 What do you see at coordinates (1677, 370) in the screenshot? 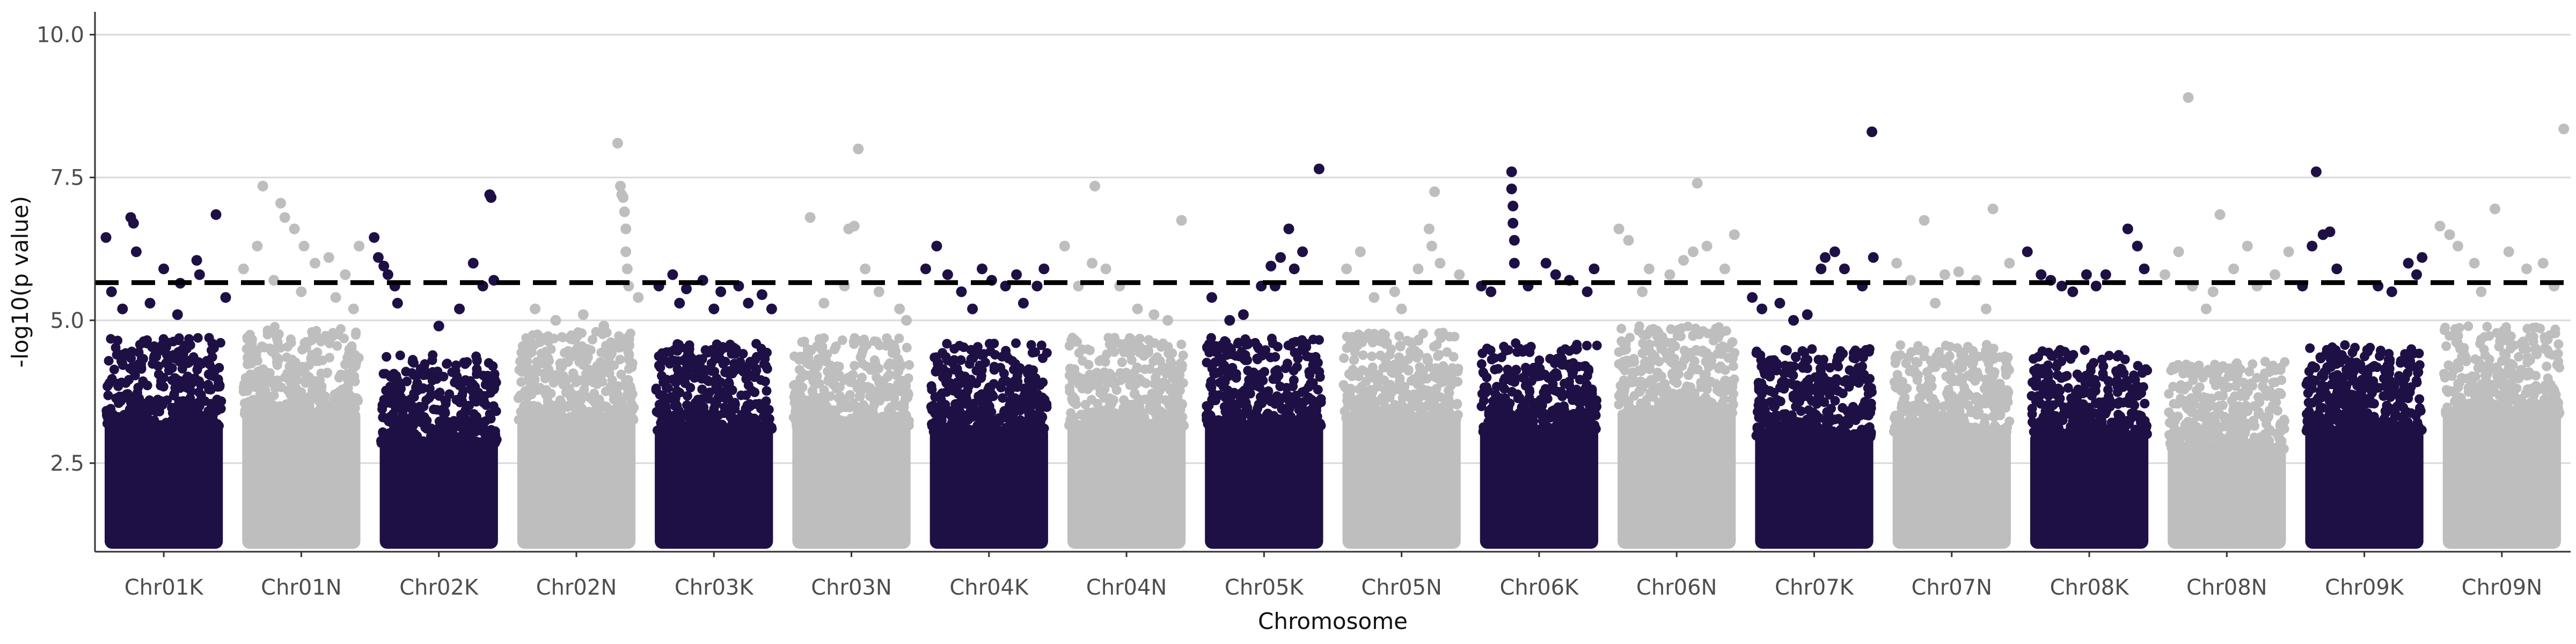
I see `cloud-edge-Chr06N` at bounding box center [1677, 370].